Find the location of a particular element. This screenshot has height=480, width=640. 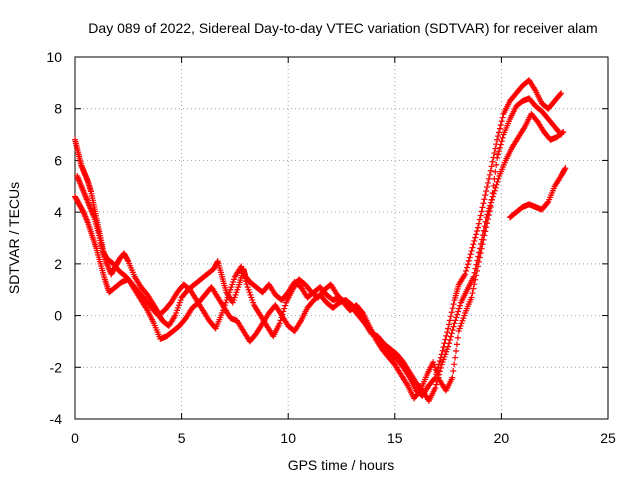

y-tick-label: 10 is located at coordinates (54, 57).